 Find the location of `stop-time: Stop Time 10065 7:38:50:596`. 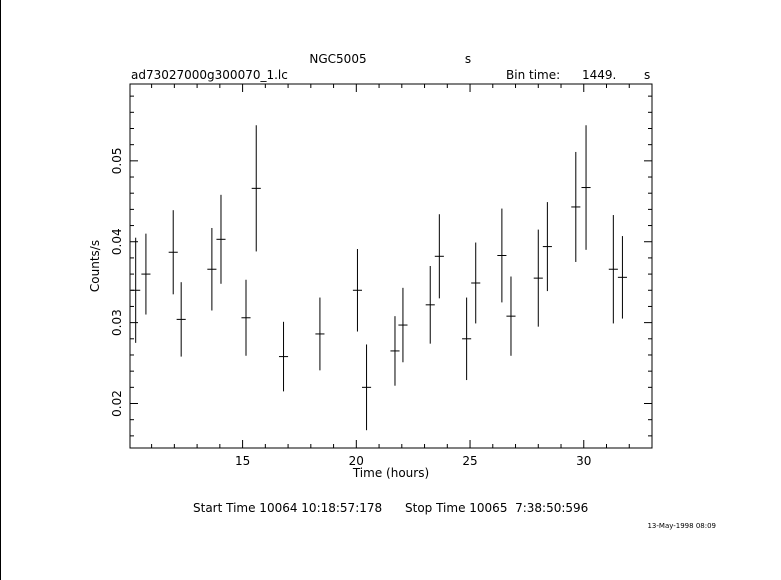

stop-time: Stop Time 10065 7:38:50:596 is located at coordinates (496, 508).